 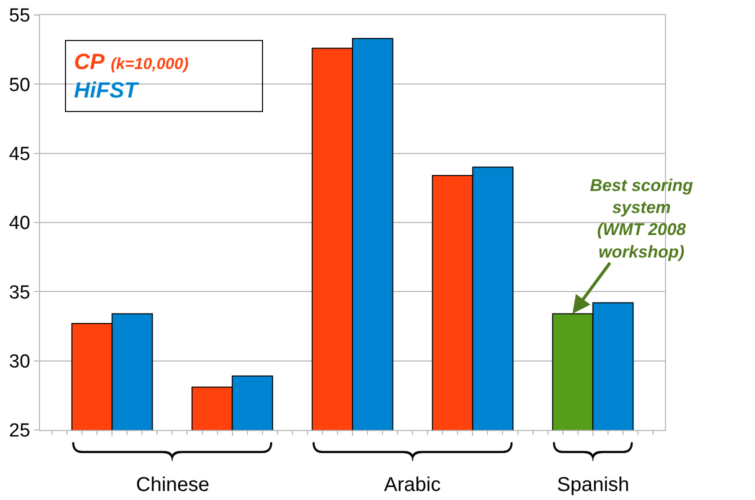 What do you see at coordinates (642, 219) in the screenshot?
I see `annotation: Best scoring system (WMT 2008 workshop)` at bounding box center [642, 219].